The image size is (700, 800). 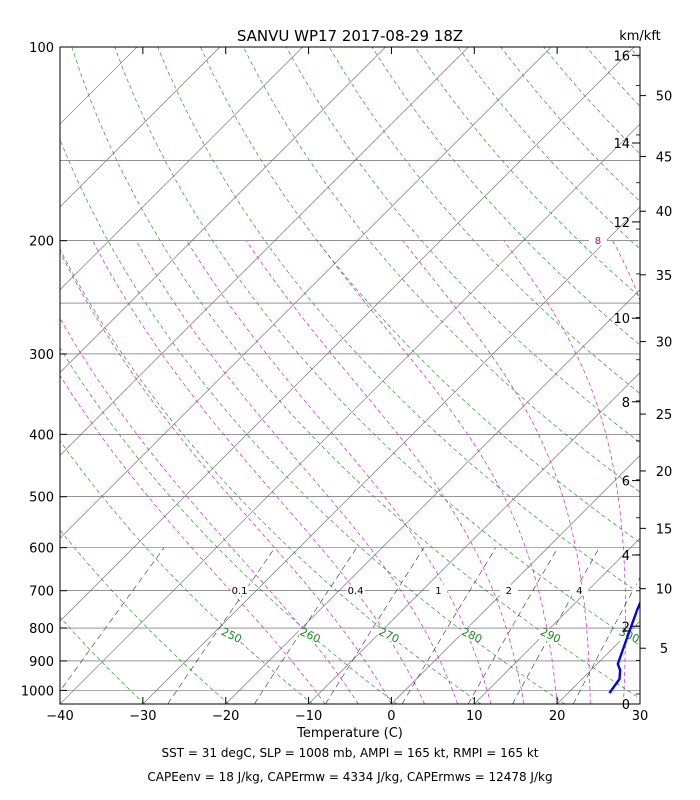 I want to click on y-tick-label: 900, so click(x=41, y=662).